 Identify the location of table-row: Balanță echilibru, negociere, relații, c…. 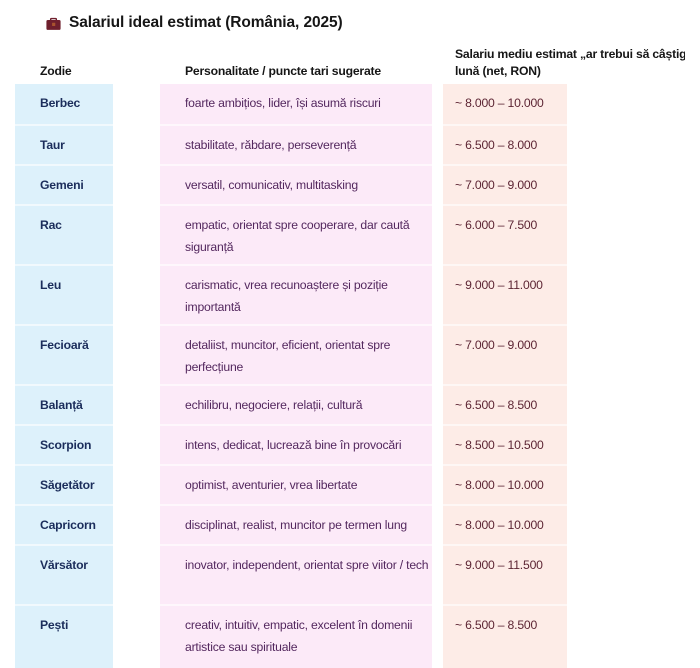
(357, 404).